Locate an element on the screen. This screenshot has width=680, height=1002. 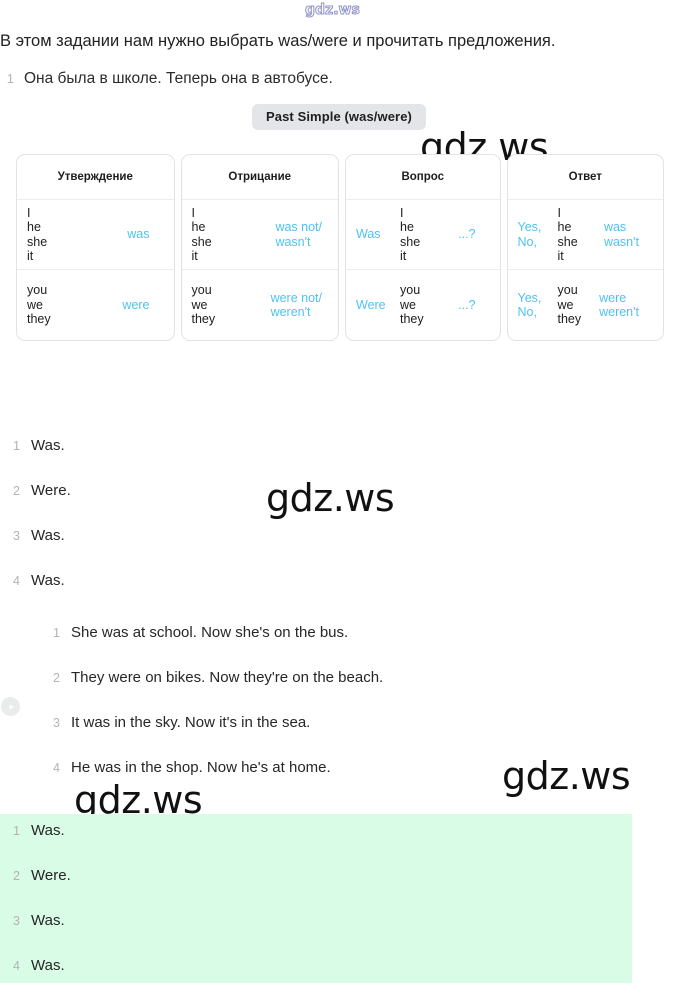
grammar-header-answer: Ответ is located at coordinates (585, 177).